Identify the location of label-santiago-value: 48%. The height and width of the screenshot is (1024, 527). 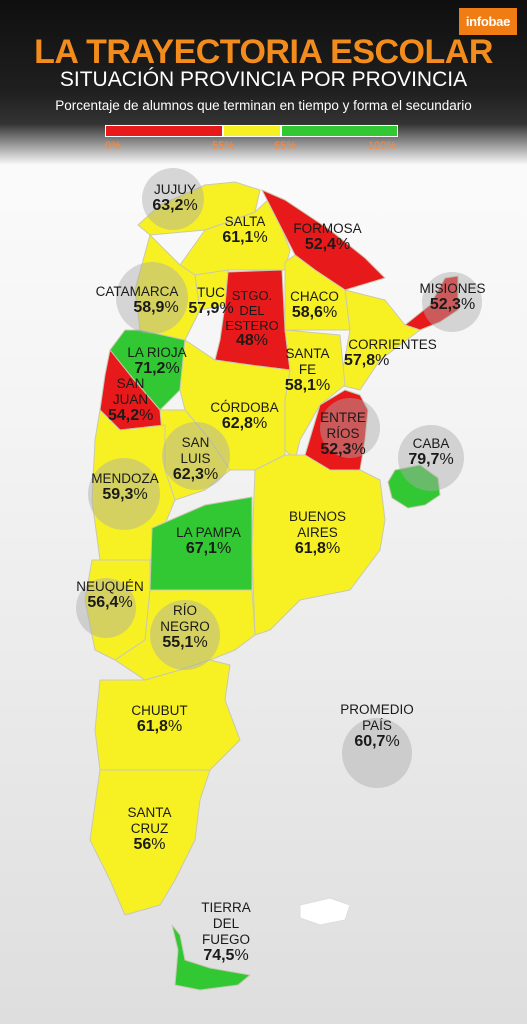
(252, 340).